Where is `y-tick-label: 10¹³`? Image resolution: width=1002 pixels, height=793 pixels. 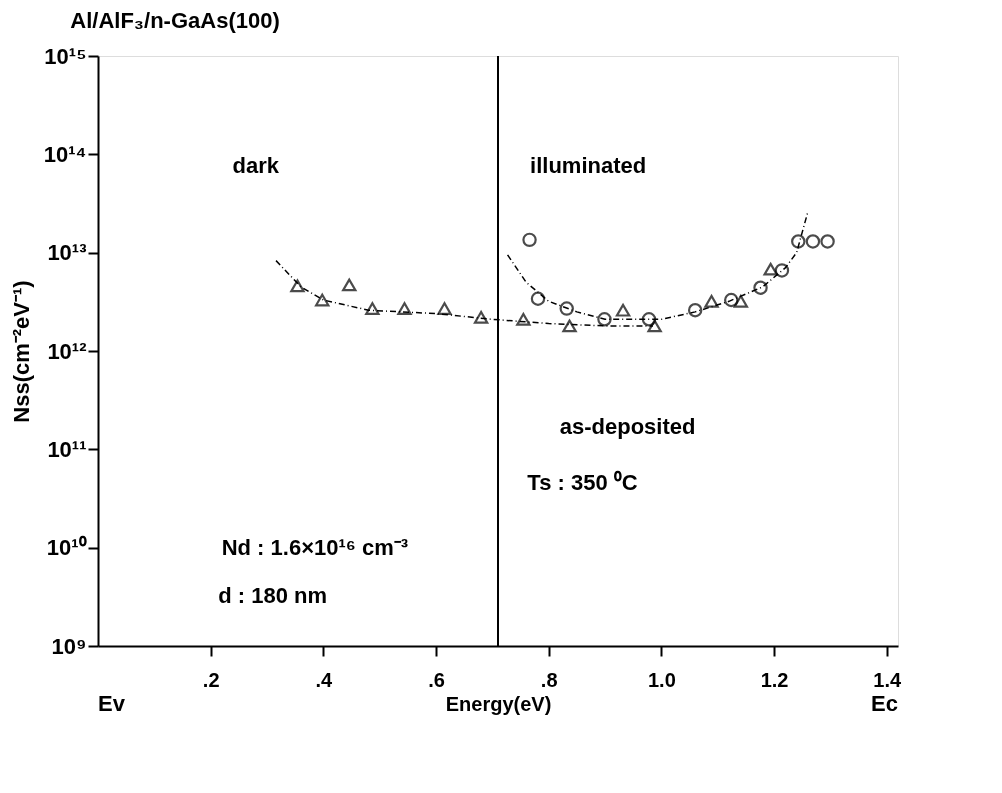 y-tick-label: 10¹³ is located at coordinates (67, 253).